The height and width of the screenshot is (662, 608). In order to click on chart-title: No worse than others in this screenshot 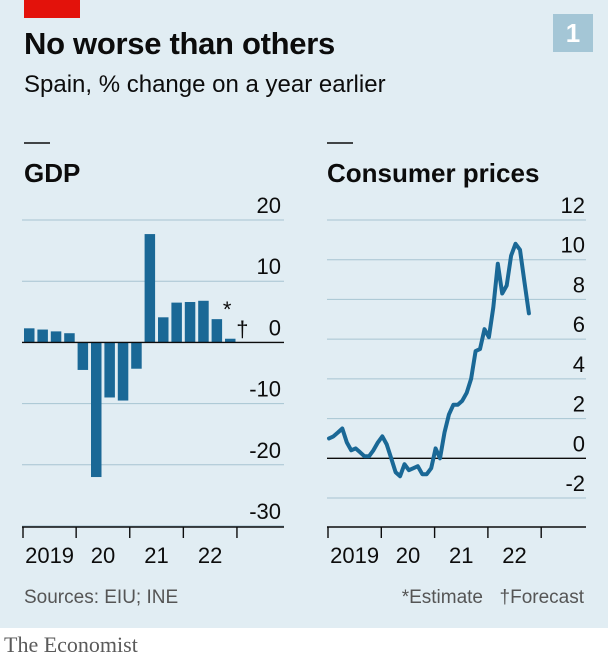, I will do `click(179, 43)`.